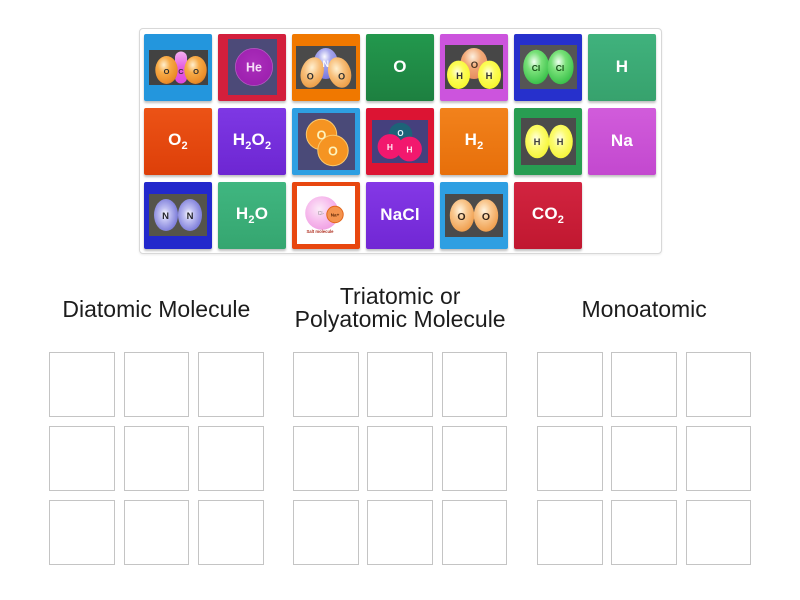 The height and width of the screenshot is (600, 800). What do you see at coordinates (321, 214) in the screenshot?
I see `svg-text: Cl-` at bounding box center [321, 214].